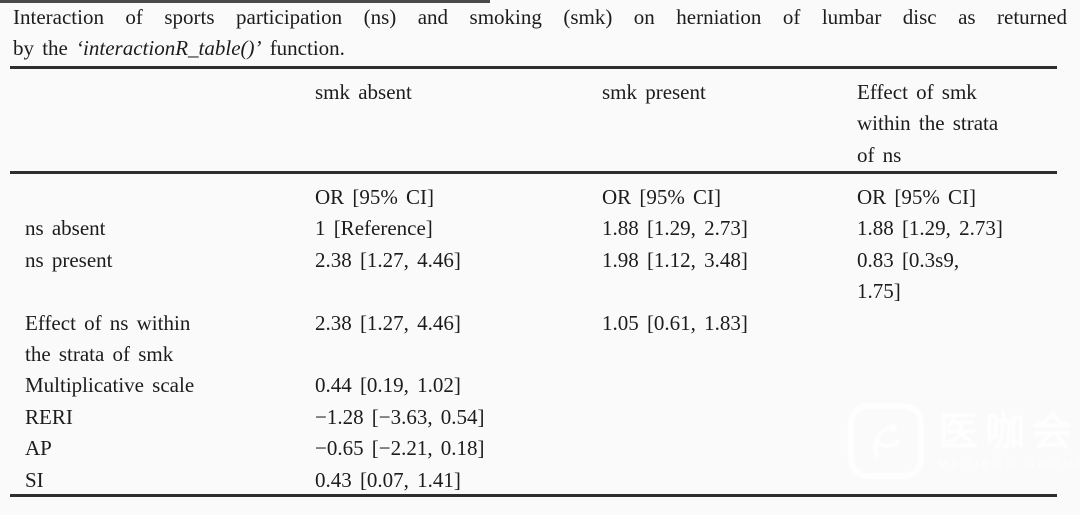 The image size is (1080, 515). Describe the element at coordinates (533, 172) in the screenshot. I see `table-header-separator-rule` at that location.